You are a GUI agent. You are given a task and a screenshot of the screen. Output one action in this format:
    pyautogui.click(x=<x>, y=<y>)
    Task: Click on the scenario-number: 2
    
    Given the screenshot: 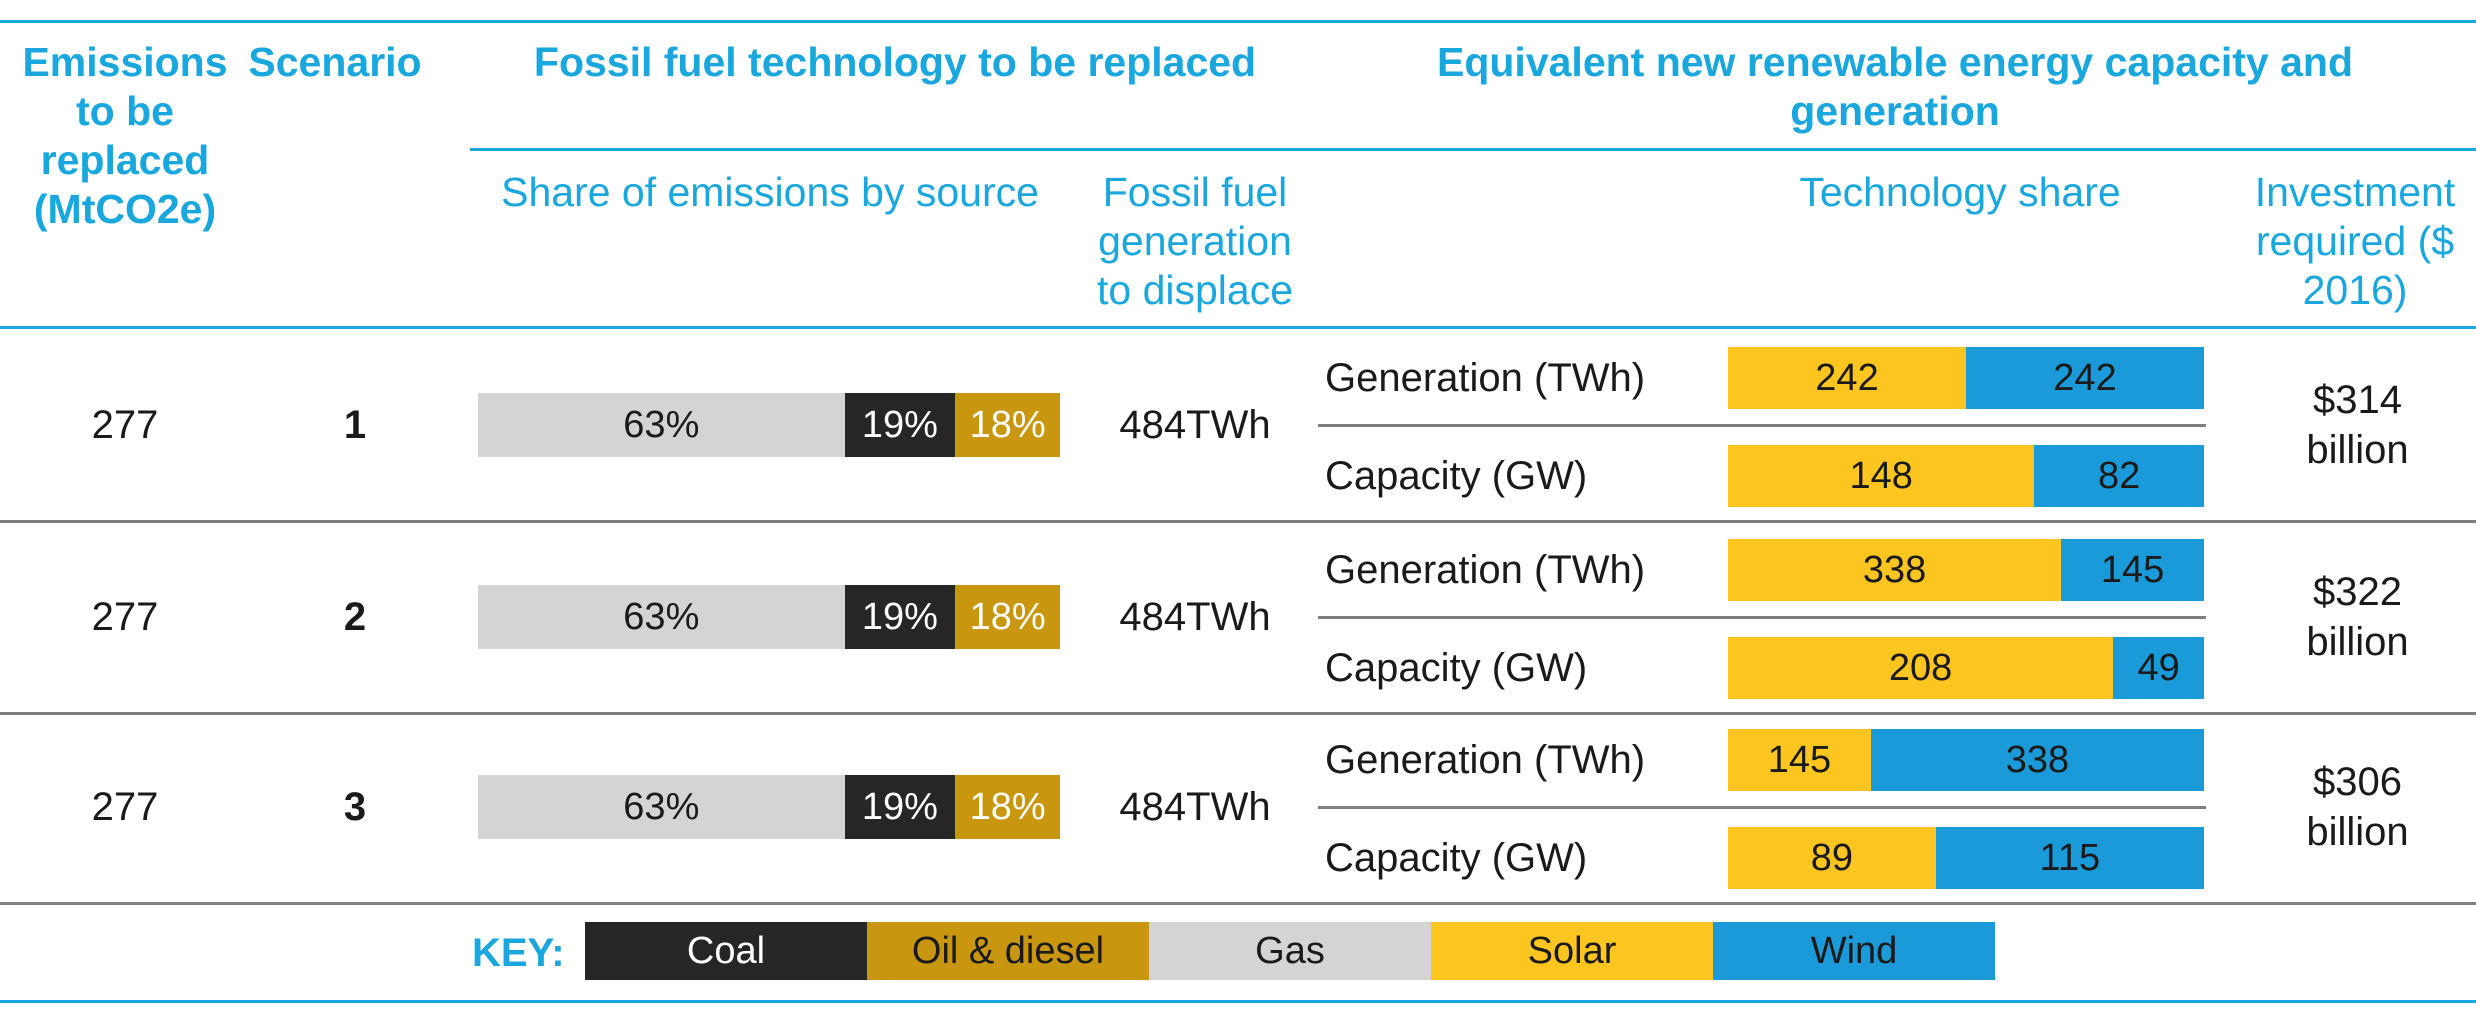 What is the action you would take?
    pyautogui.click(x=355, y=617)
    